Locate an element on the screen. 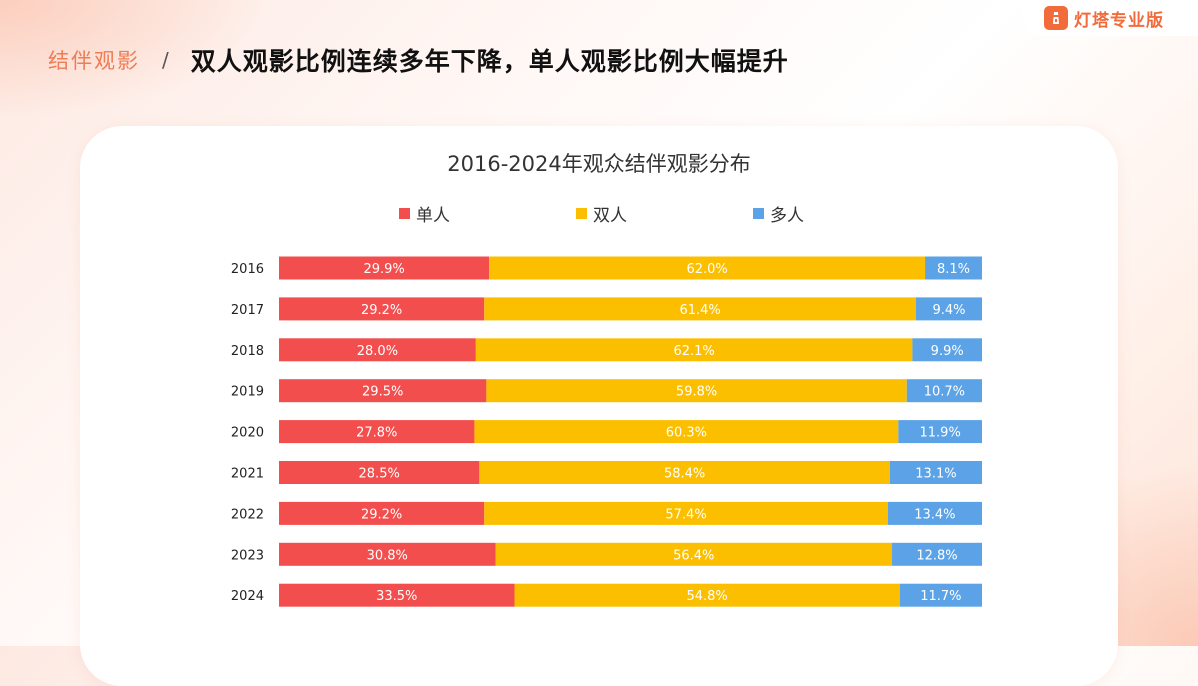  data-label-double: 57.4% is located at coordinates (685, 514).